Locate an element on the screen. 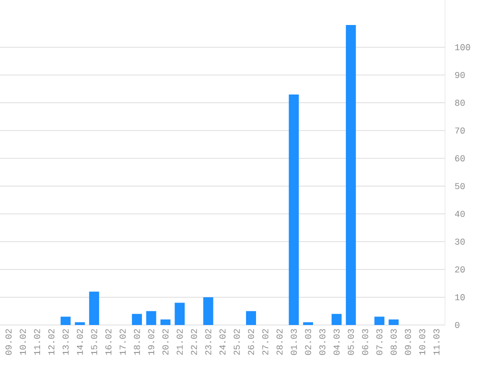 This screenshot has height=370, width=498. y-tick-label: 100 is located at coordinates (462, 47).